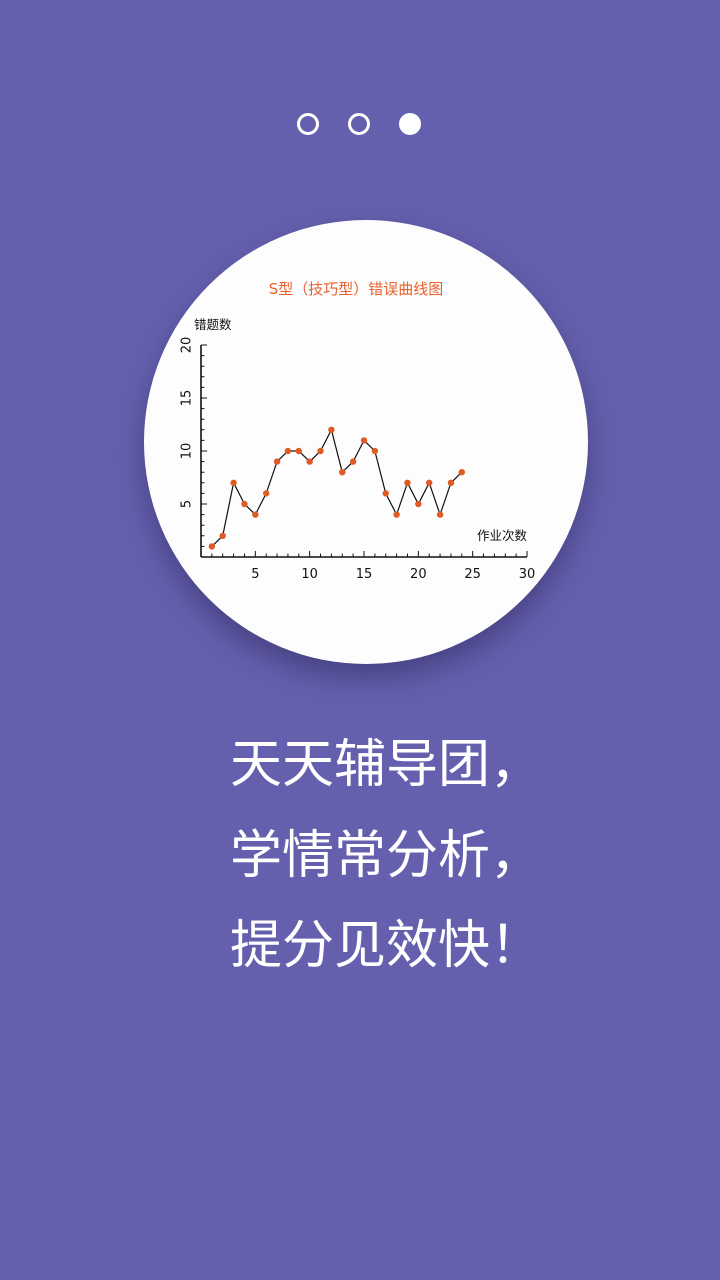  What do you see at coordinates (356, 289) in the screenshot?
I see `chart-title: S型（技巧型）错误曲线图` at bounding box center [356, 289].